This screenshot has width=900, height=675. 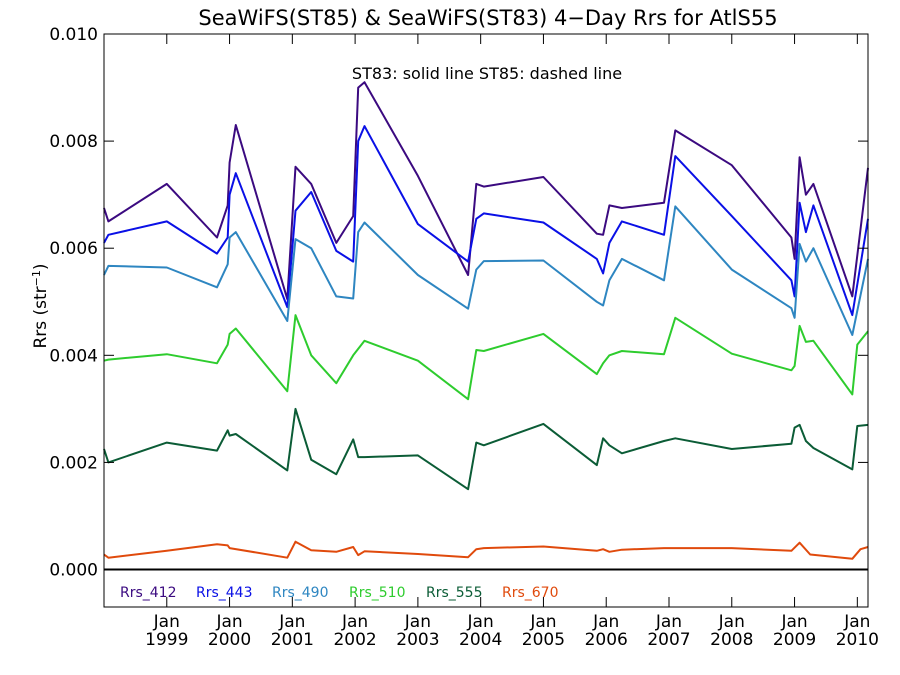 I want to click on legend-item-rrs-555: Rrs_555, so click(x=454, y=593).